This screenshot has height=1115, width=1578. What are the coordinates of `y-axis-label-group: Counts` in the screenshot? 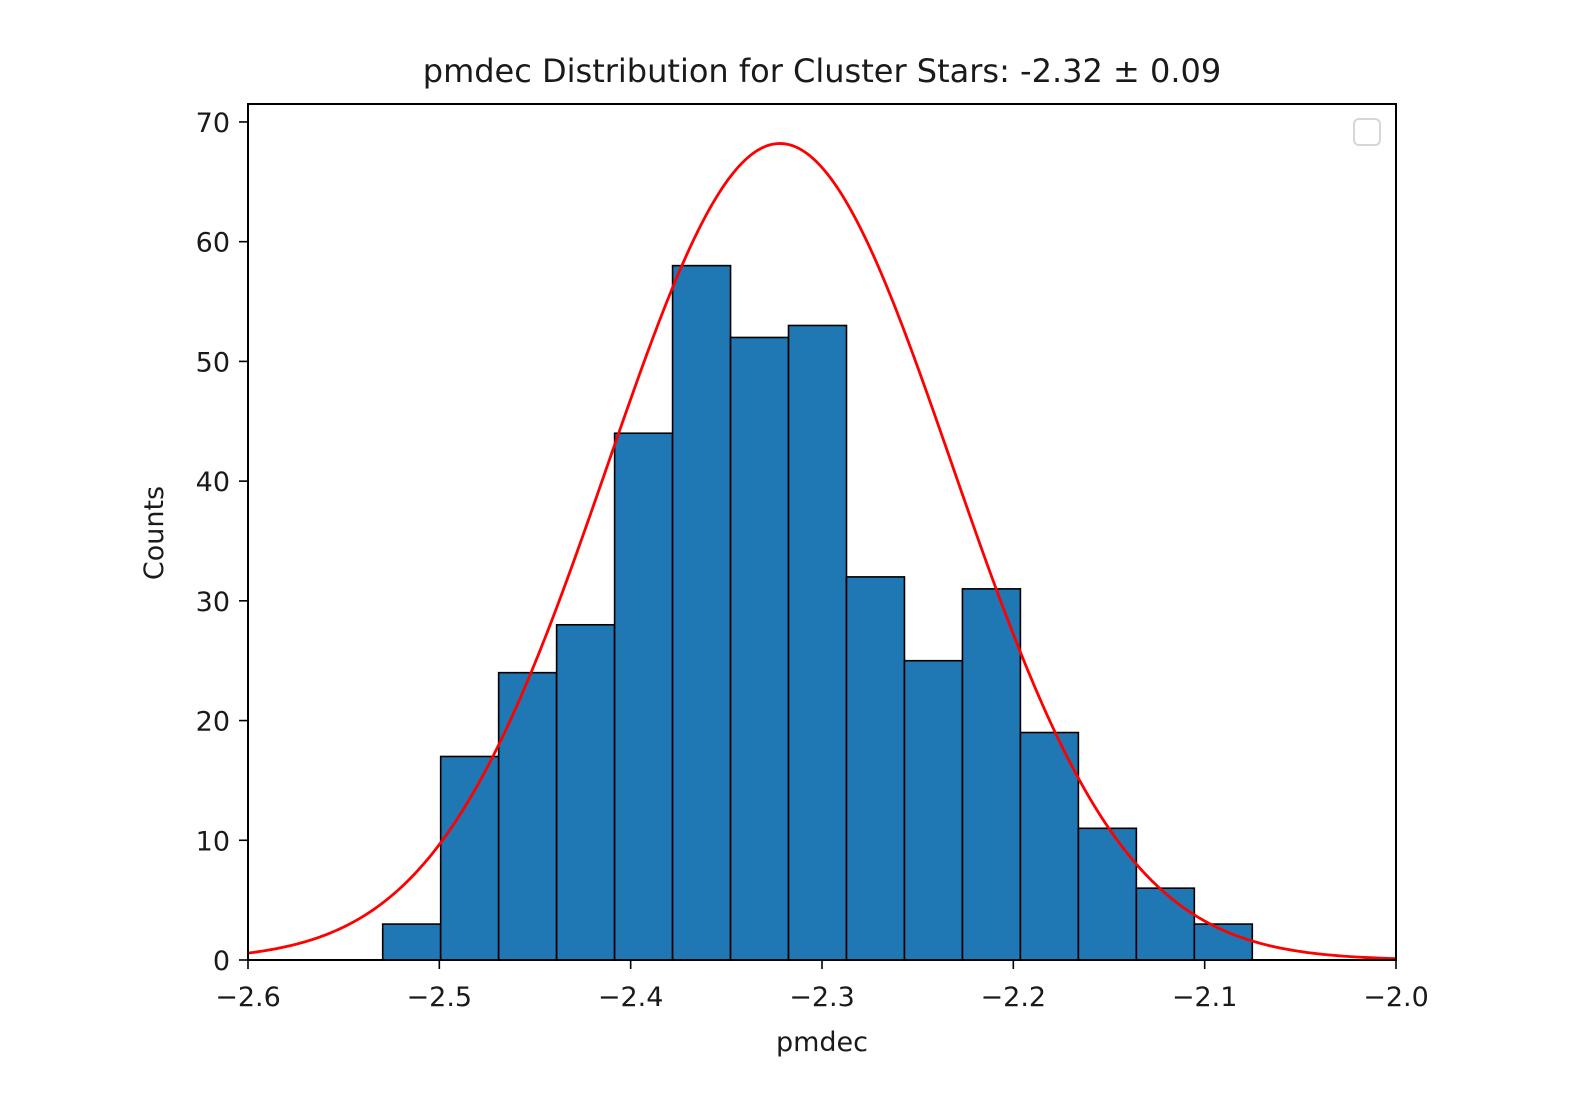 It's located at (154, 533).